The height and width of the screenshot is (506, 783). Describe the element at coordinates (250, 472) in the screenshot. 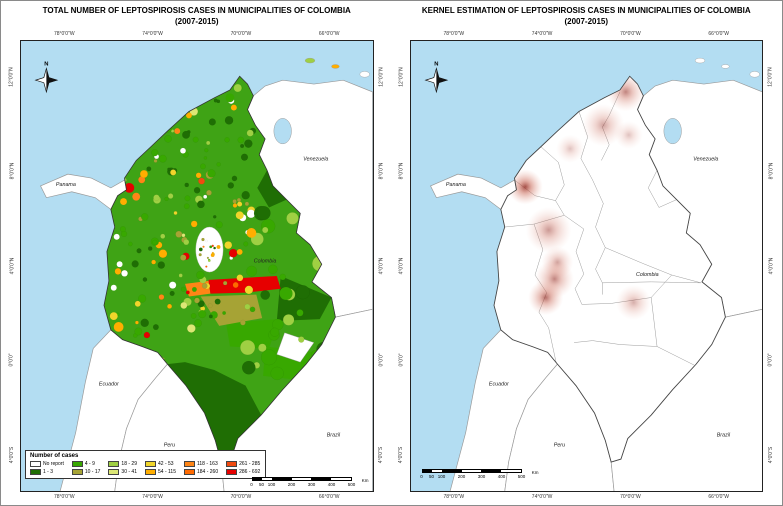

I see `legend-label: 286 - 692` at that location.